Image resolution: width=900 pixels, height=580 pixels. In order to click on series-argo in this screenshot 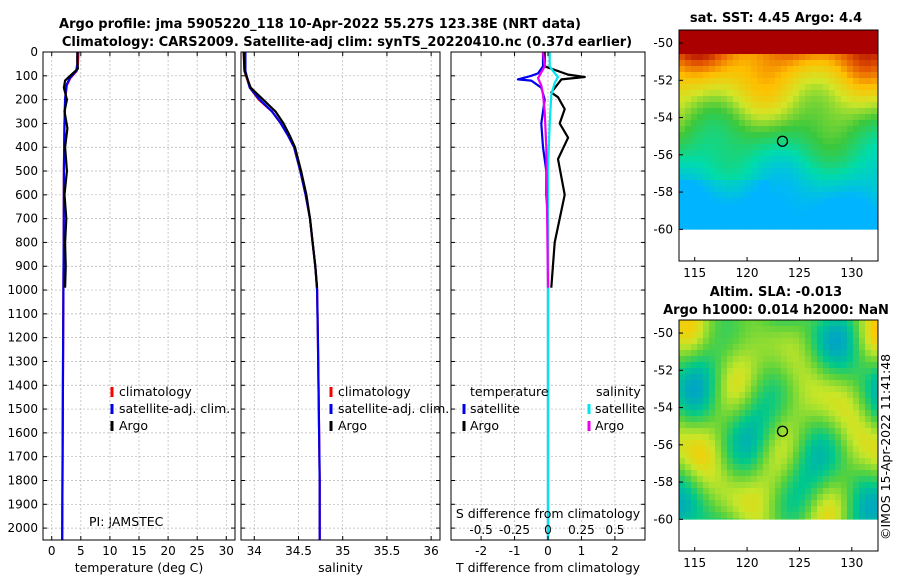, I will do `click(280, 169)`.